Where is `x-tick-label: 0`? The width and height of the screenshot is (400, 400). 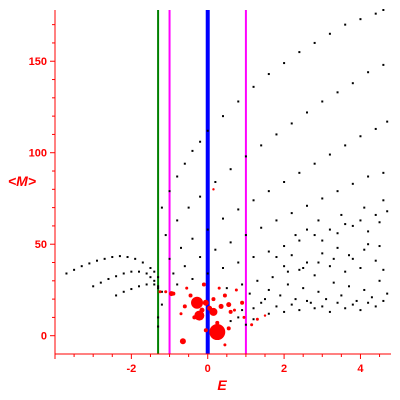 x-tick-label: 0 is located at coordinates (208, 369).